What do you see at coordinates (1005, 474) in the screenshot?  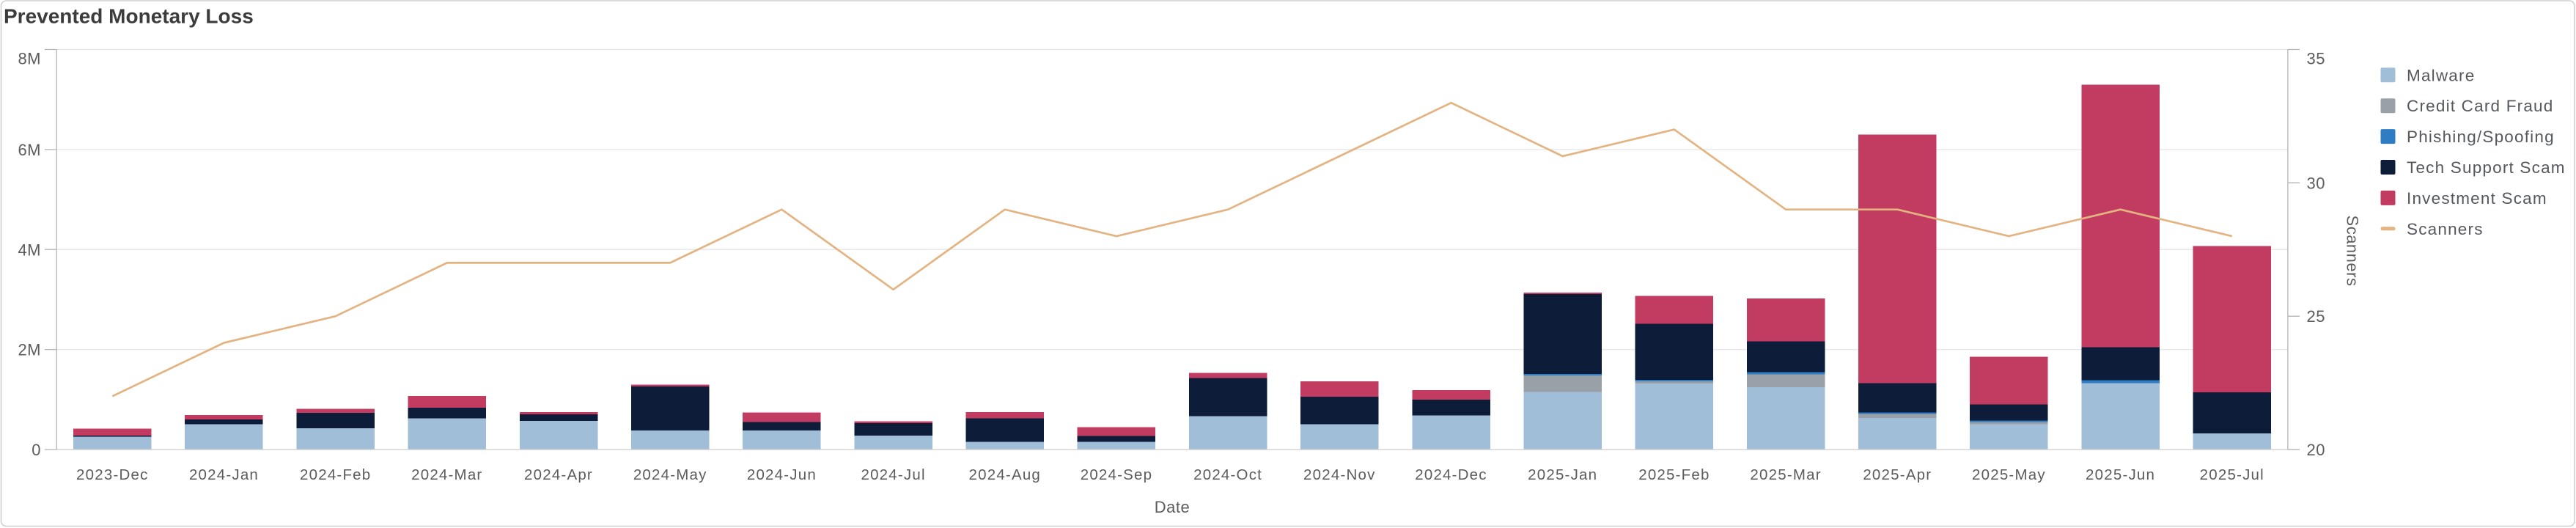 I see `svg-text: 2024-Aug` at bounding box center [1005, 474].